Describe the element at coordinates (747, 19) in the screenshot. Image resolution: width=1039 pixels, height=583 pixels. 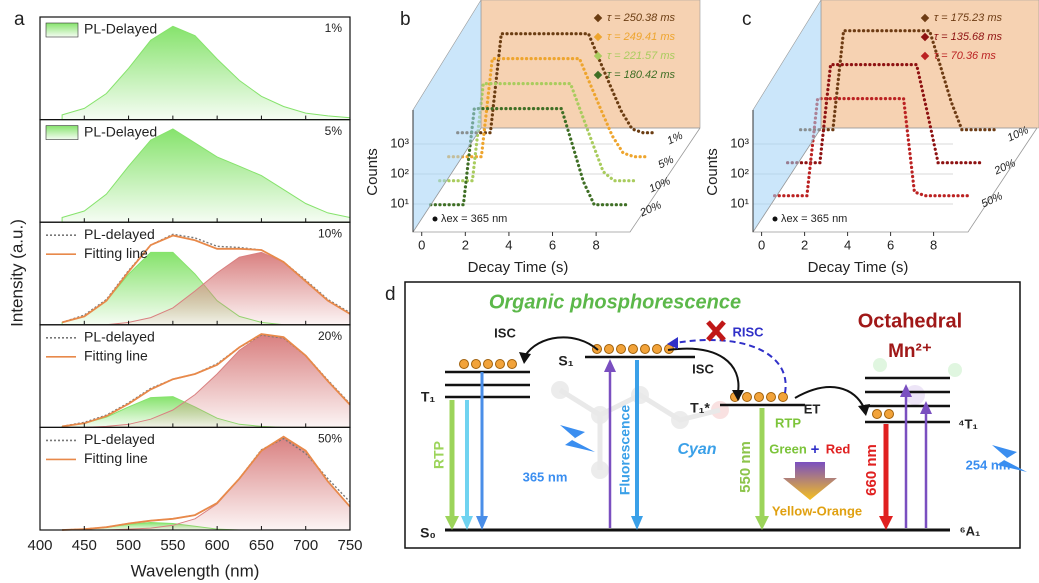
I see `panel-letter: c` at that location.